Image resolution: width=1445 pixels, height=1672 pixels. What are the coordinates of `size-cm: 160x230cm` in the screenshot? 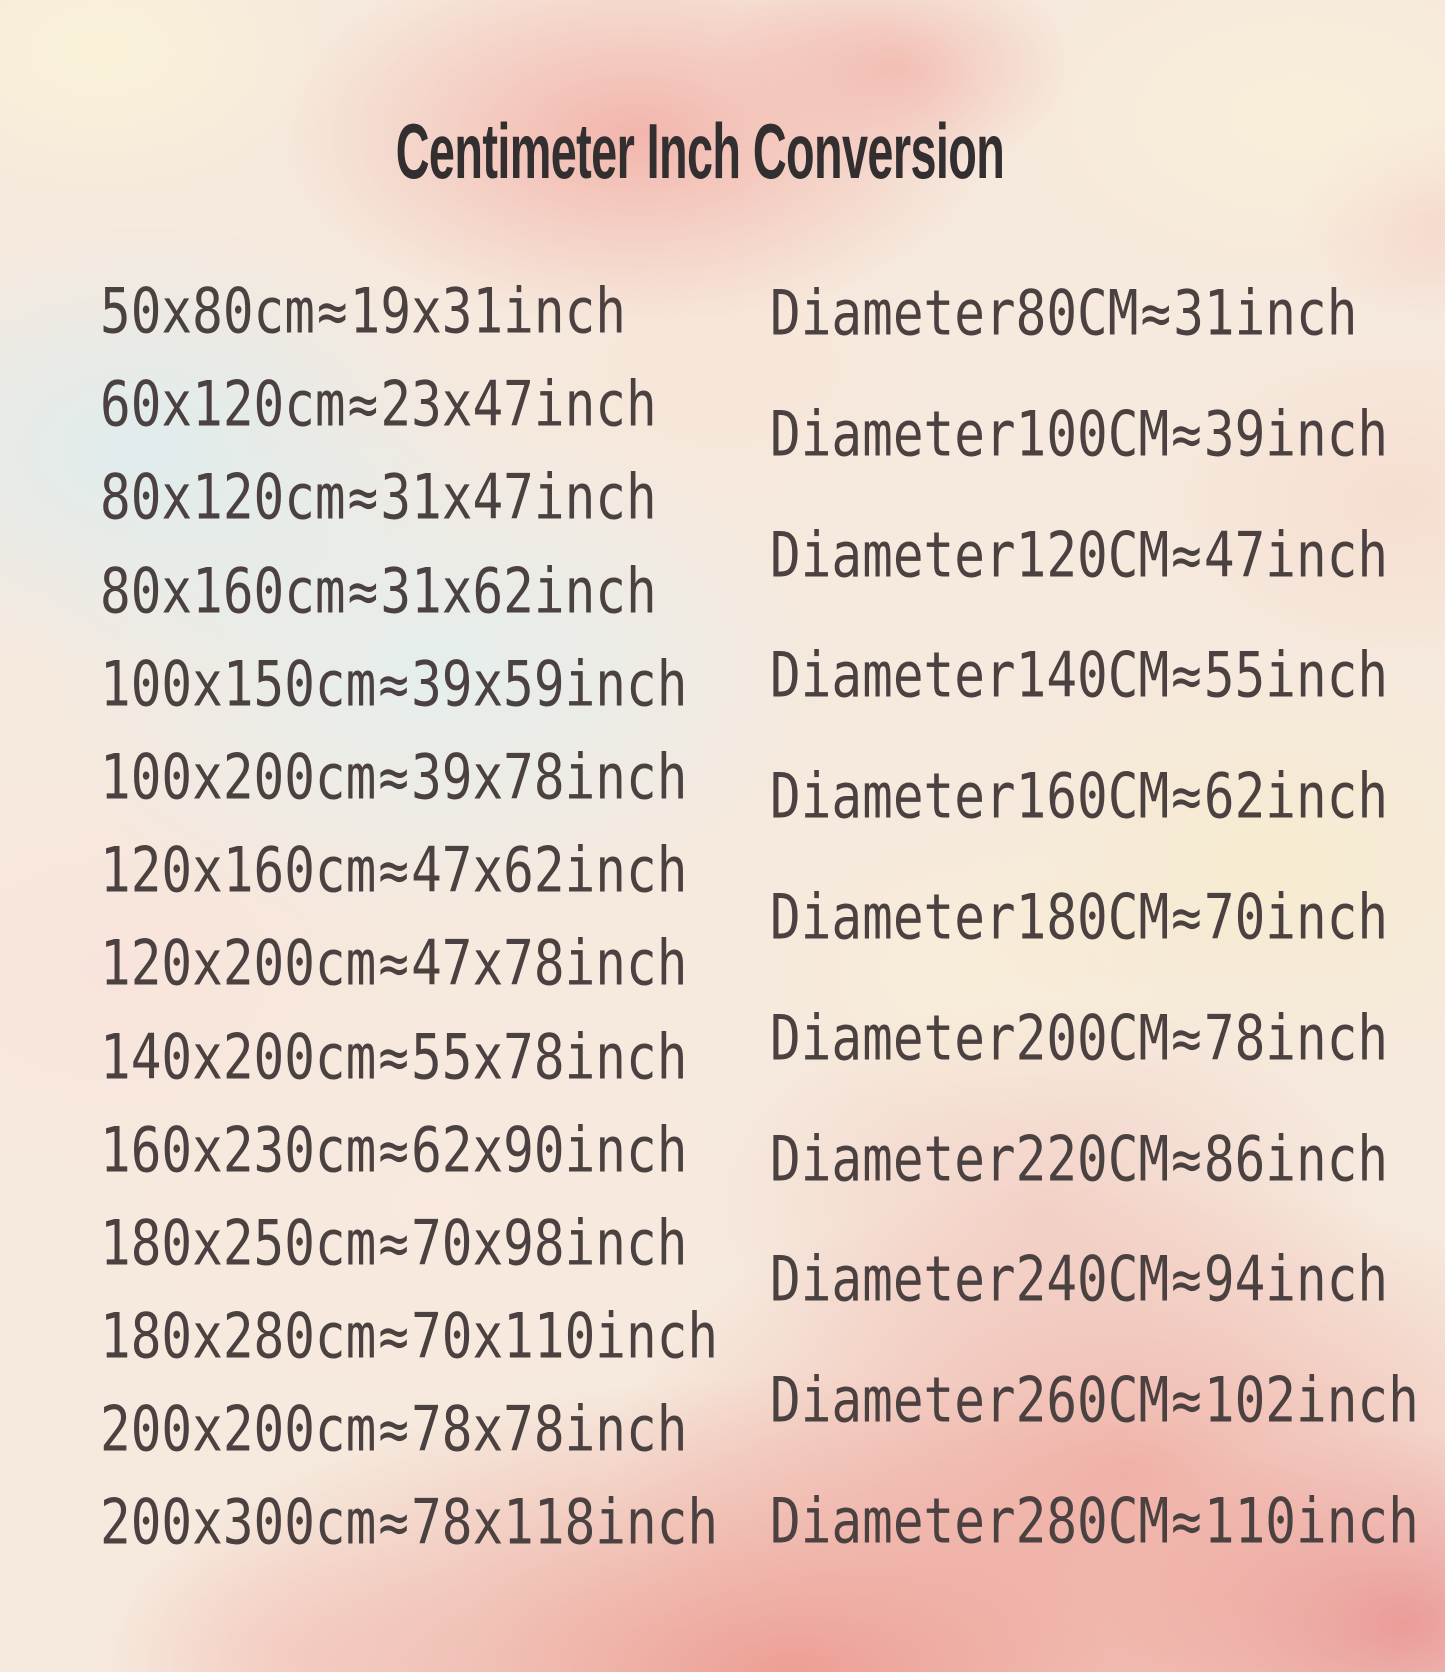 It's located at (238, 1151).